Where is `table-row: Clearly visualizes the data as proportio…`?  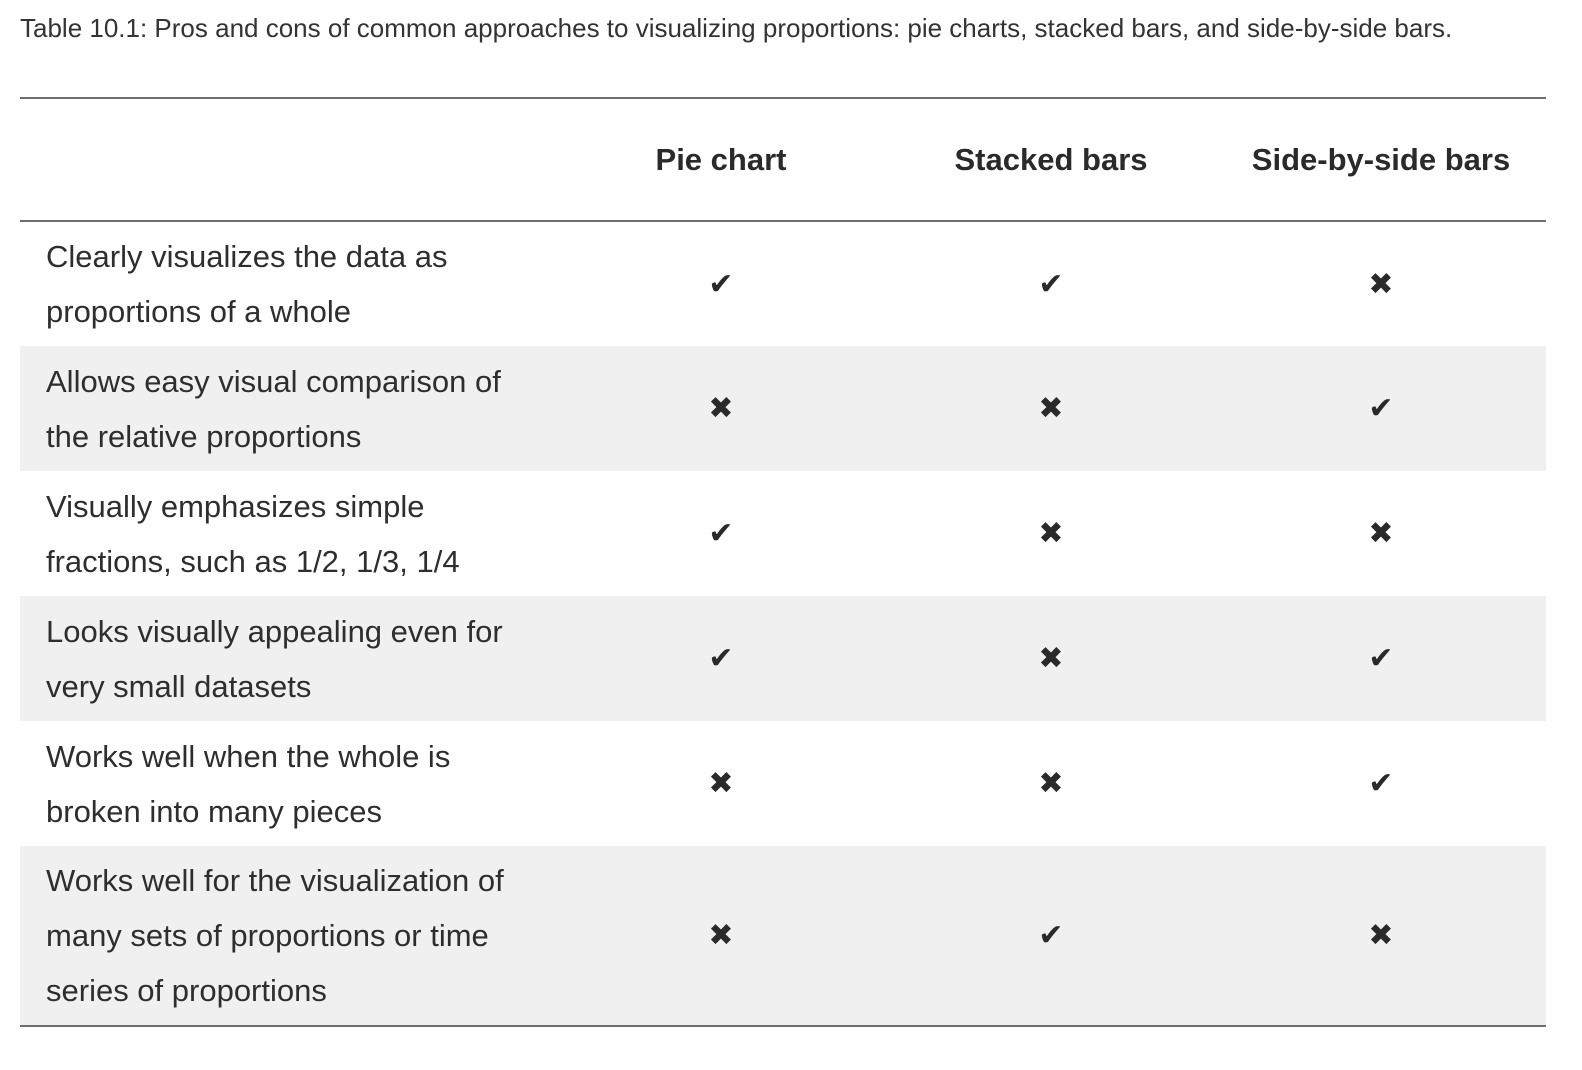
table-row: Clearly visualizes the data as proportio… is located at coordinates (783, 283).